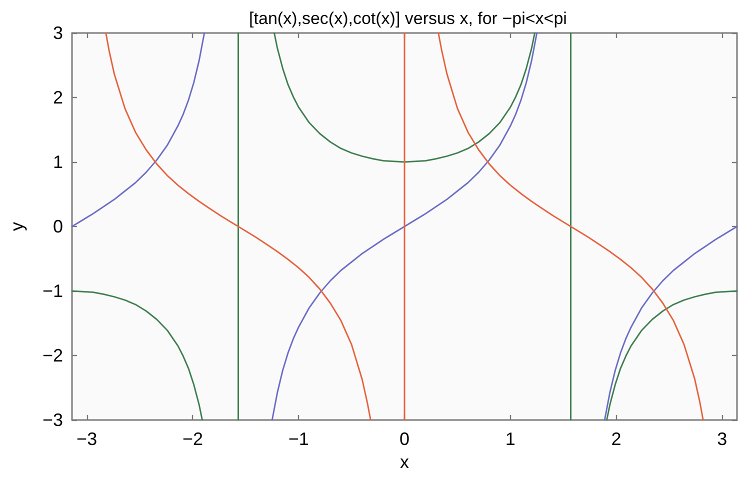  What do you see at coordinates (57, 33) in the screenshot?
I see `y-tick-label: 3` at bounding box center [57, 33].